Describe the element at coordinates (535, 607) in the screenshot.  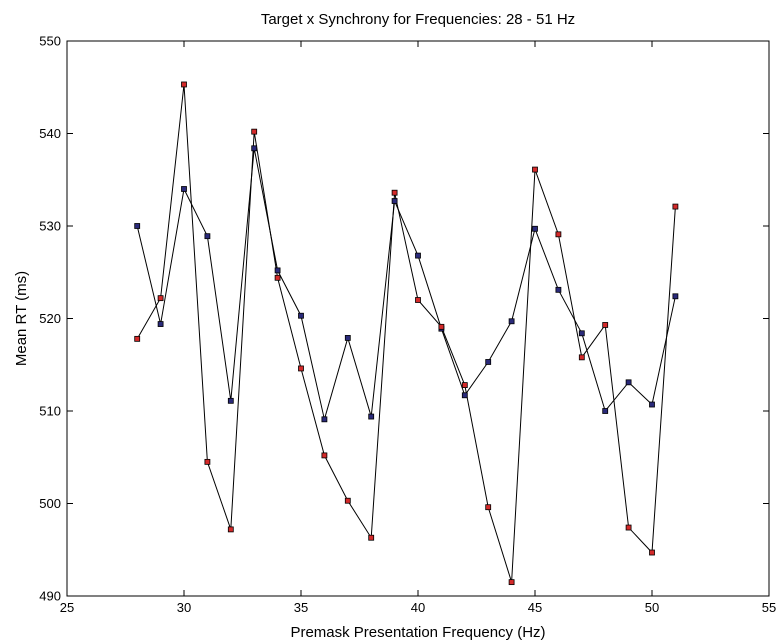
I see `x-tick-label: 45` at that location.